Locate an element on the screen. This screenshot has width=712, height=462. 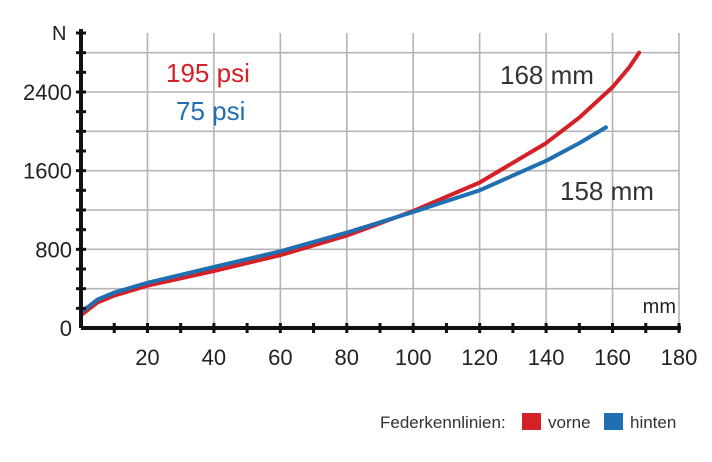
legend-title: Federkennlinien: is located at coordinates (443, 422).